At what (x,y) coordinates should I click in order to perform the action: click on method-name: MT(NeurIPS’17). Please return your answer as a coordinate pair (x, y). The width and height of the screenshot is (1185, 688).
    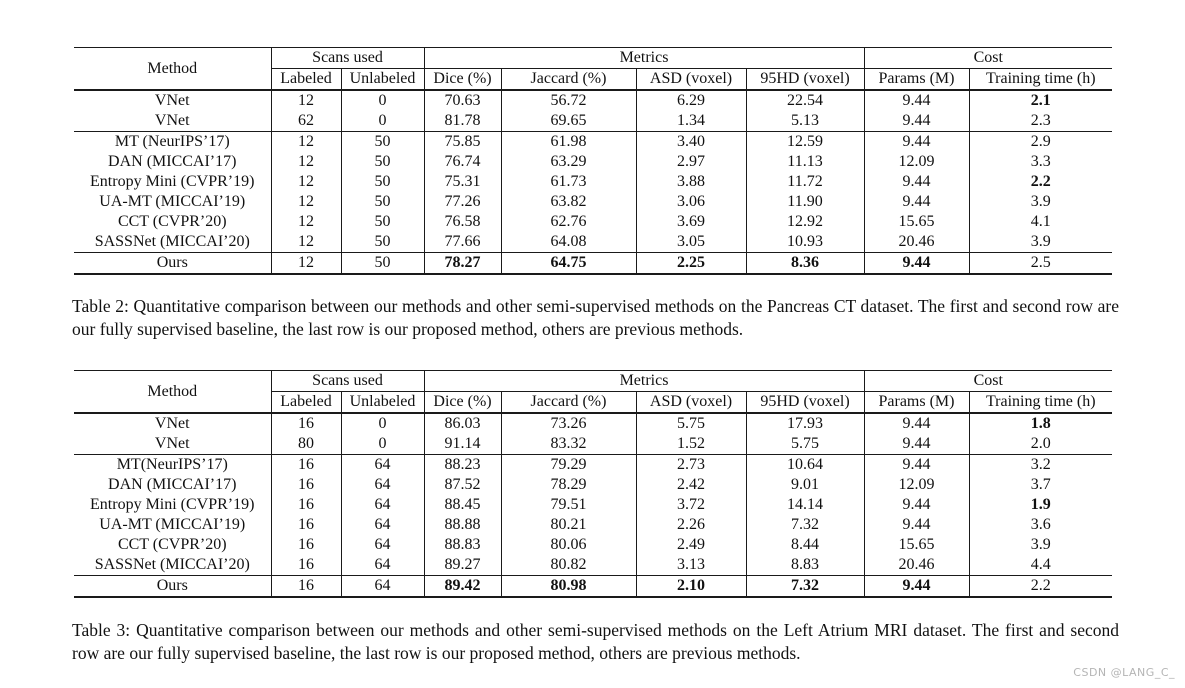
    Looking at the image, I should click on (172, 464).